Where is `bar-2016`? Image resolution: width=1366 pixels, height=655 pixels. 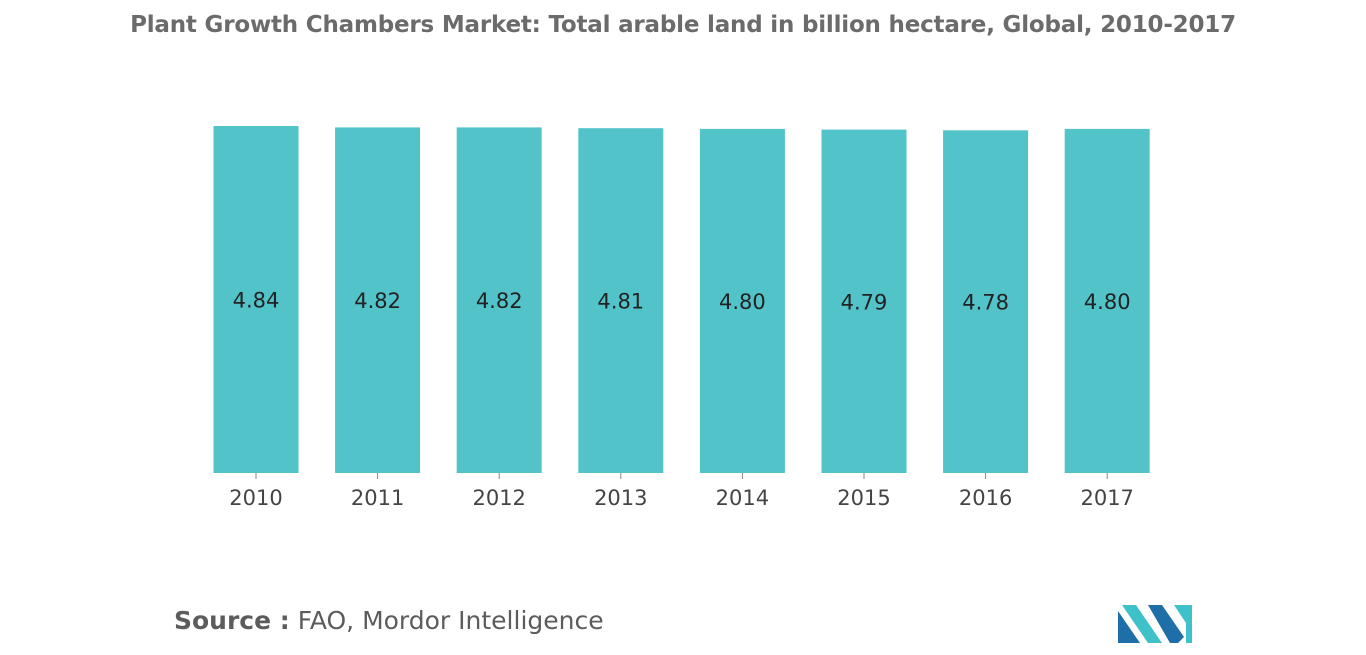
bar-2016 is located at coordinates (986, 302).